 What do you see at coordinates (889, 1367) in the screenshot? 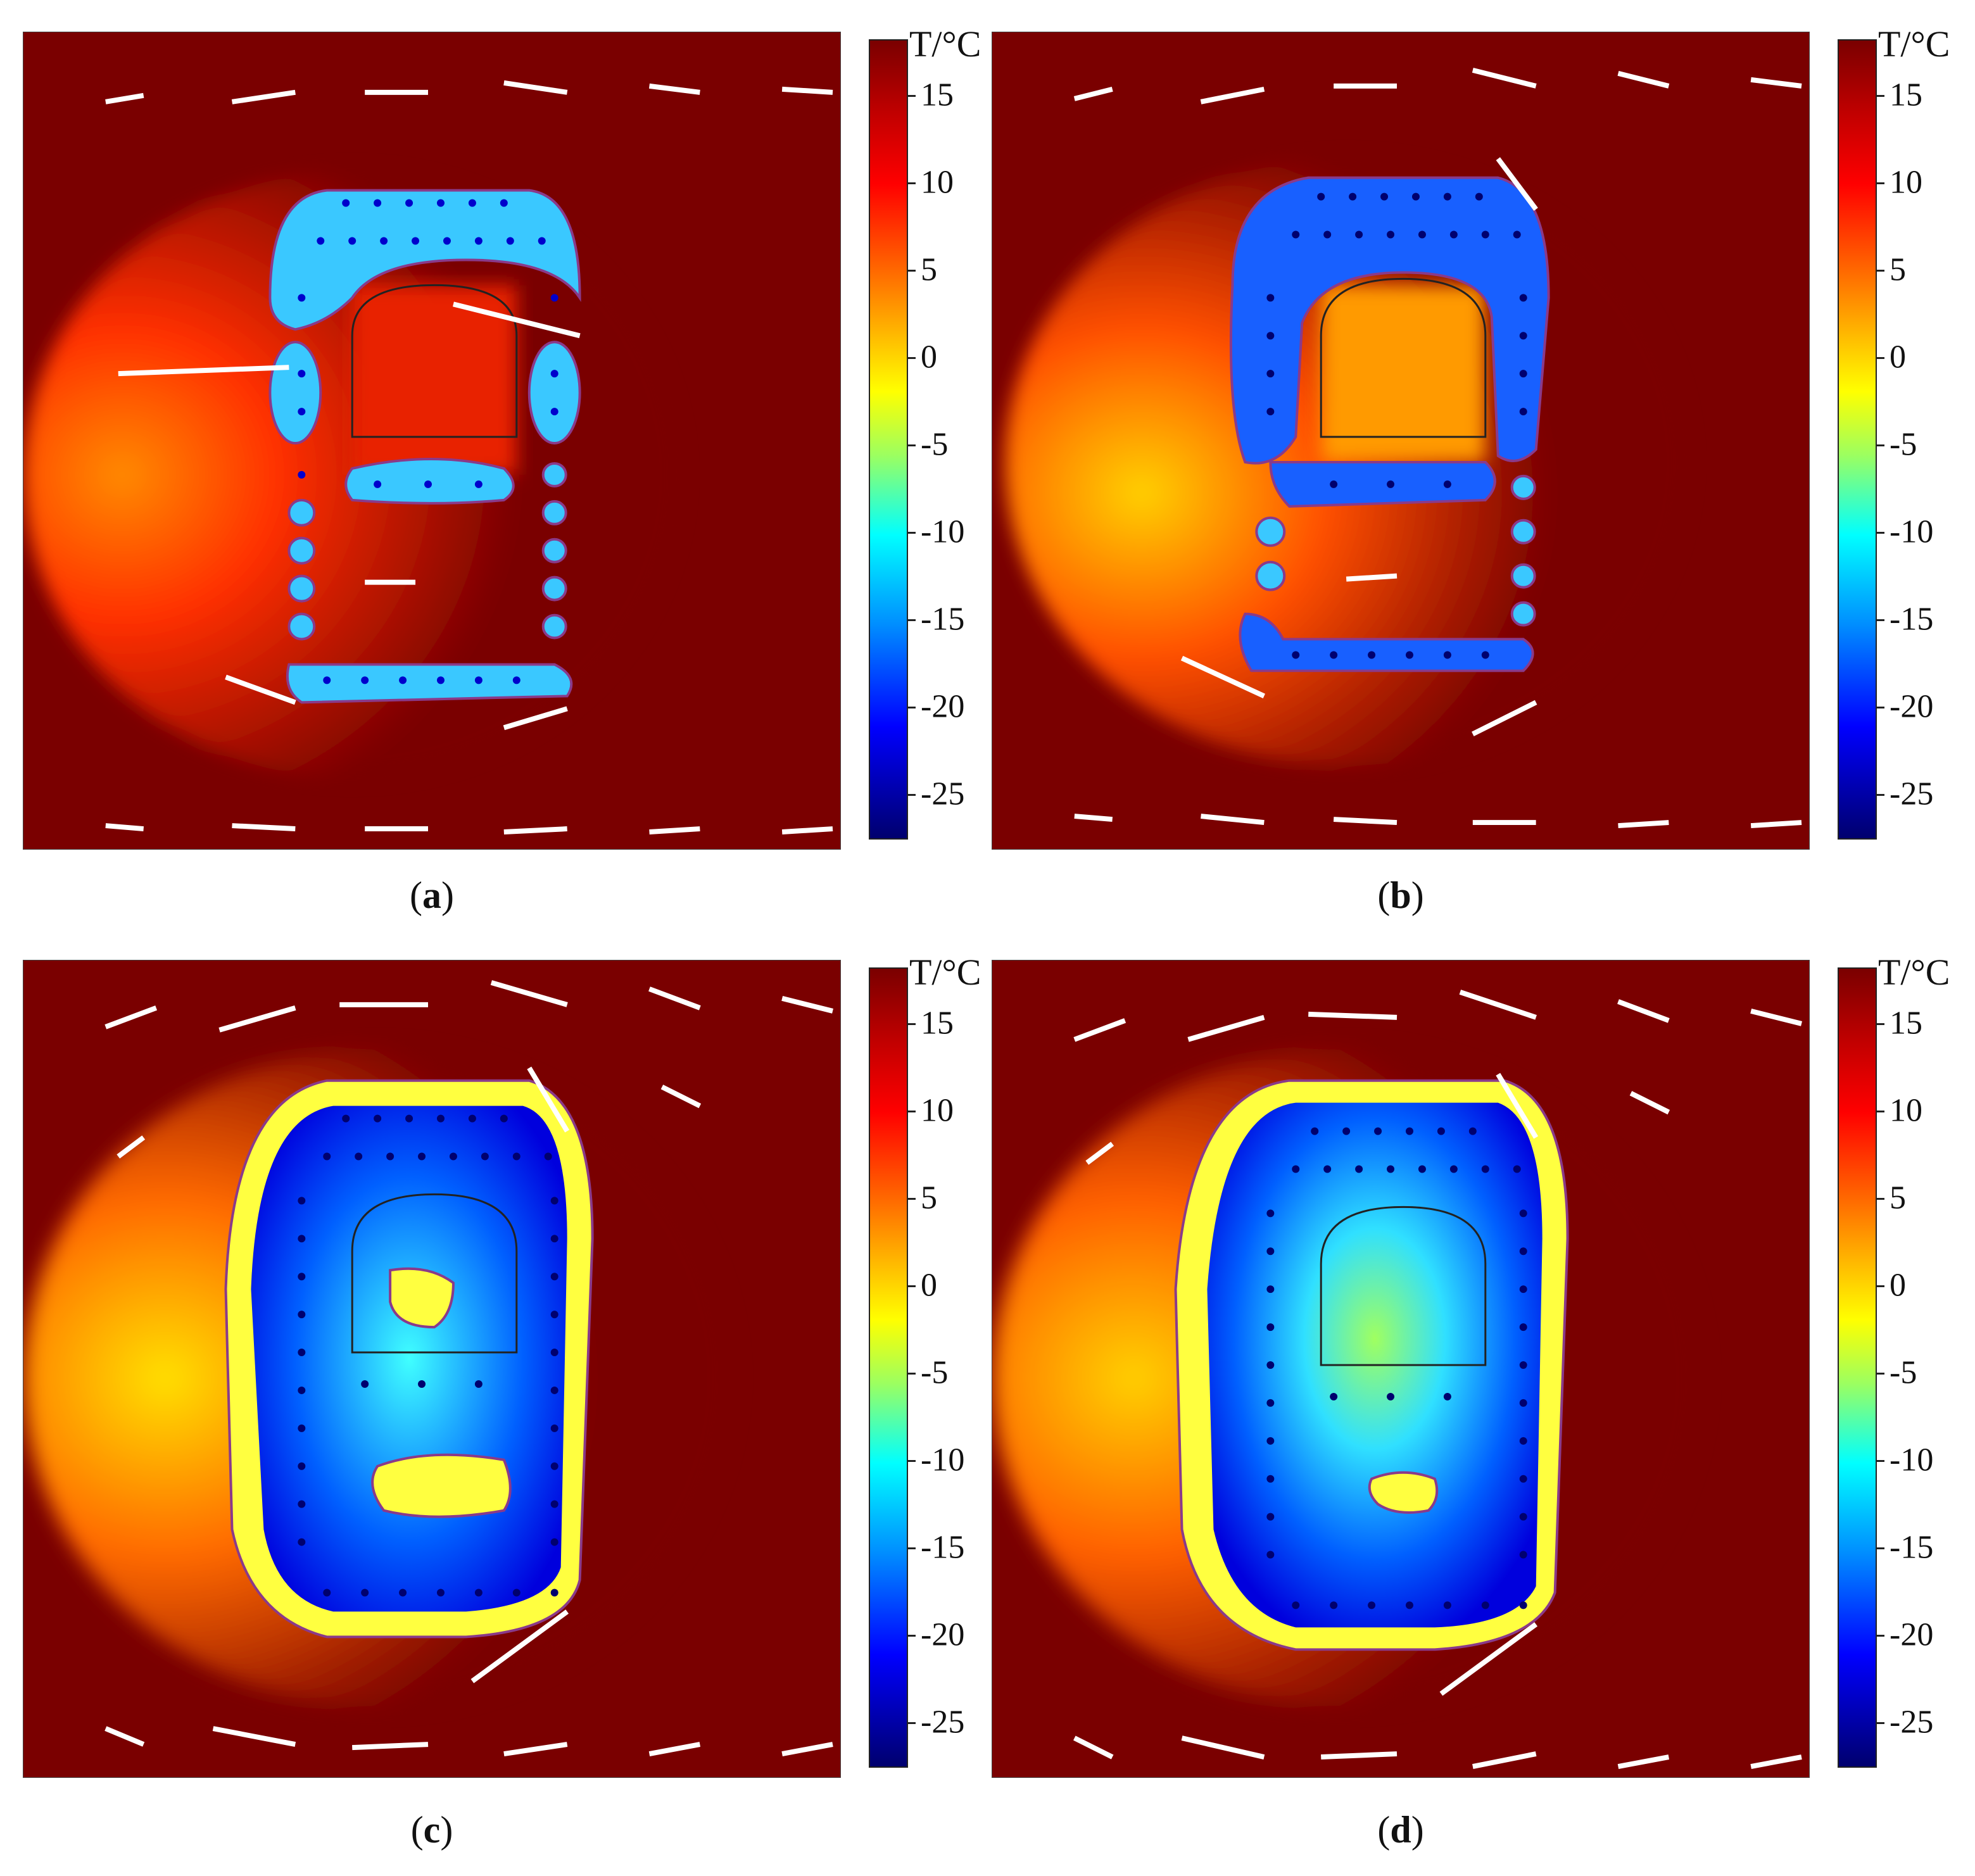
I see `colorbar-c` at bounding box center [889, 1367].